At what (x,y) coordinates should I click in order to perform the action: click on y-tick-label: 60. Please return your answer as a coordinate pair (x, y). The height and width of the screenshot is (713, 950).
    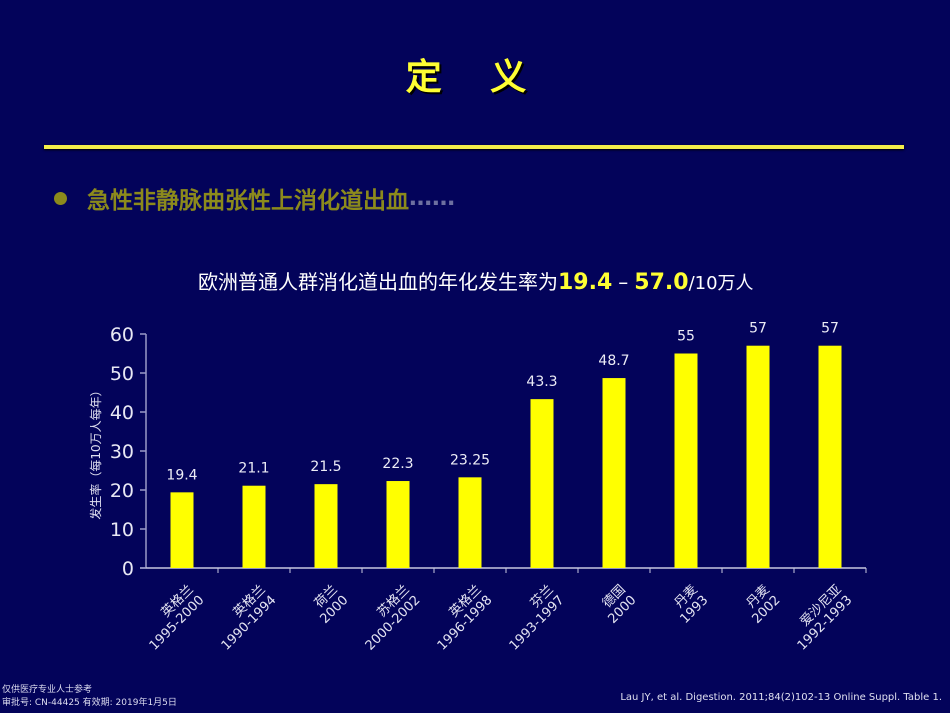
    Looking at the image, I should click on (122, 335).